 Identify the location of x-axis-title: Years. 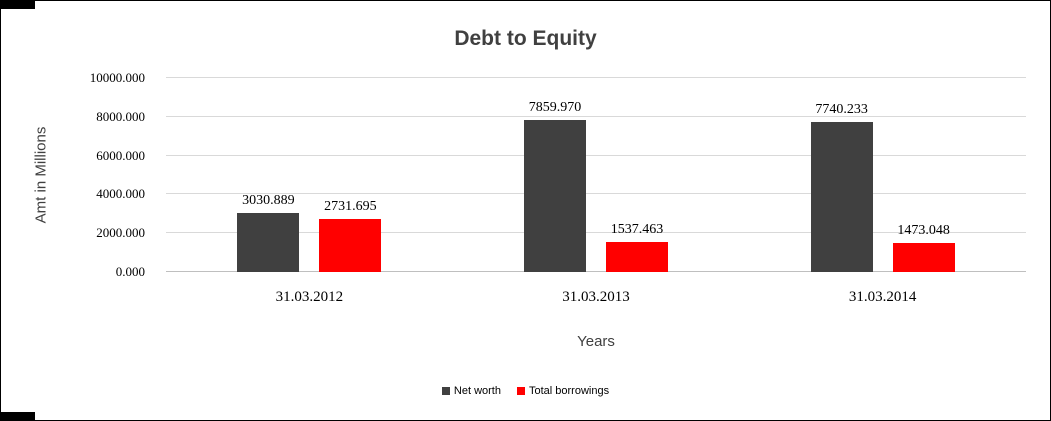
(596, 341).